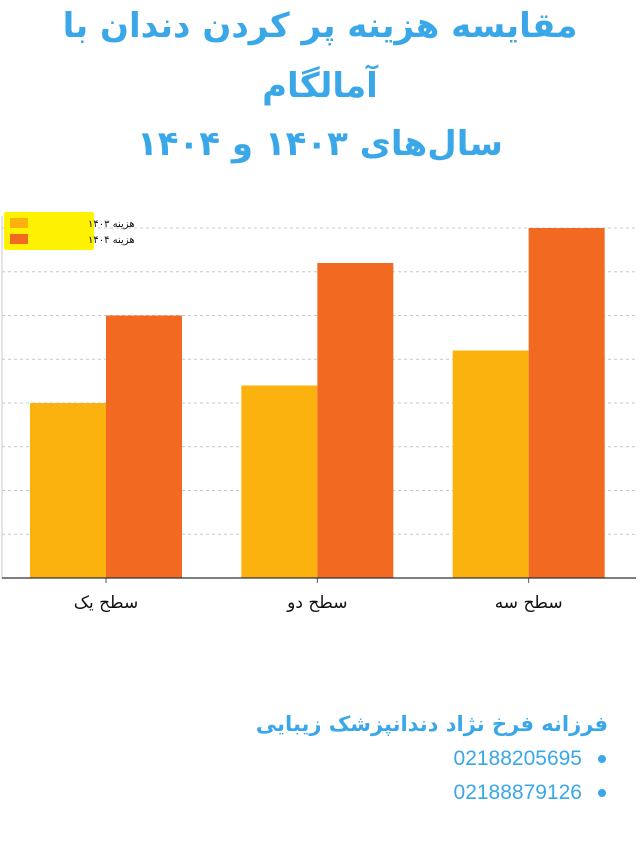 This screenshot has width=640, height=850. Describe the element at coordinates (529, 603) in the screenshot. I see `x-tick-label: سطح سه` at that location.